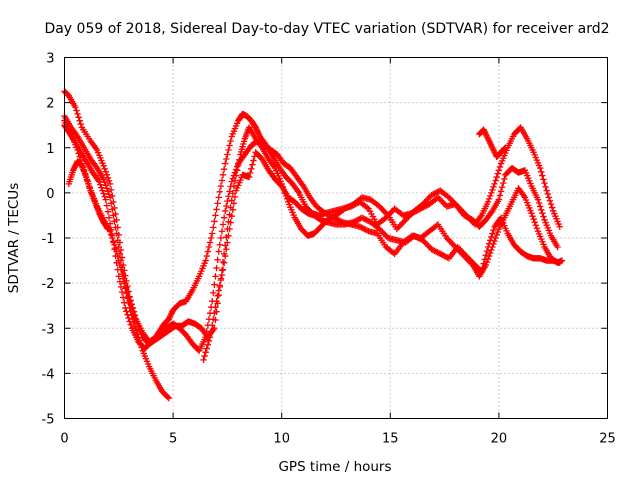  I want to click on y-tick-label: -2, so click(48, 284).